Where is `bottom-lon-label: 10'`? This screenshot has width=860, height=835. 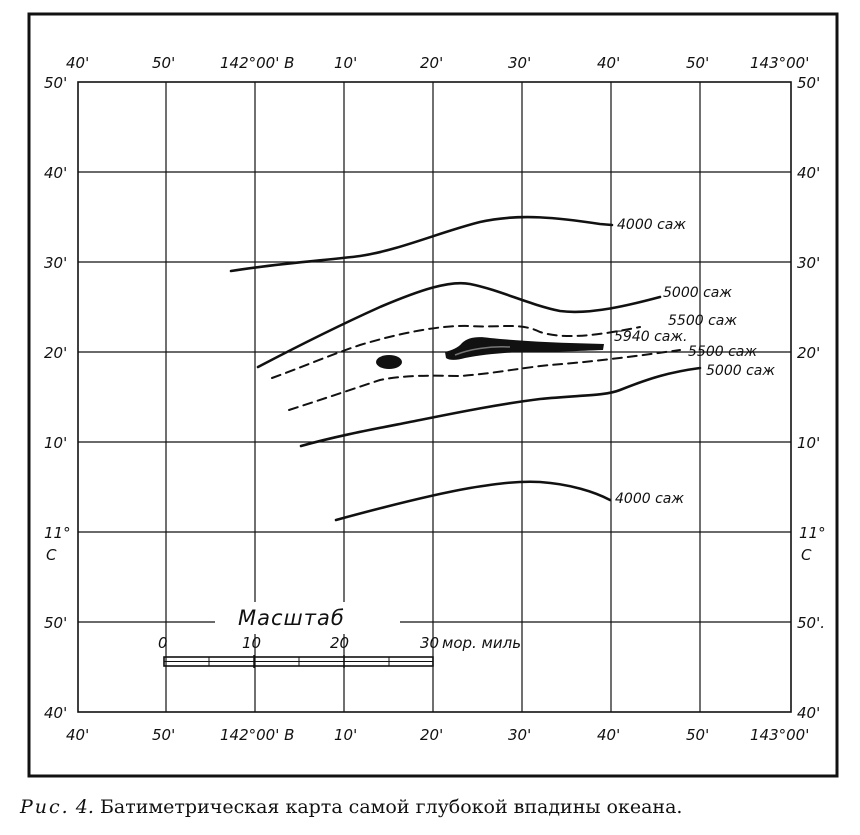
bottom-lon-label: 10' is located at coordinates (345, 735).